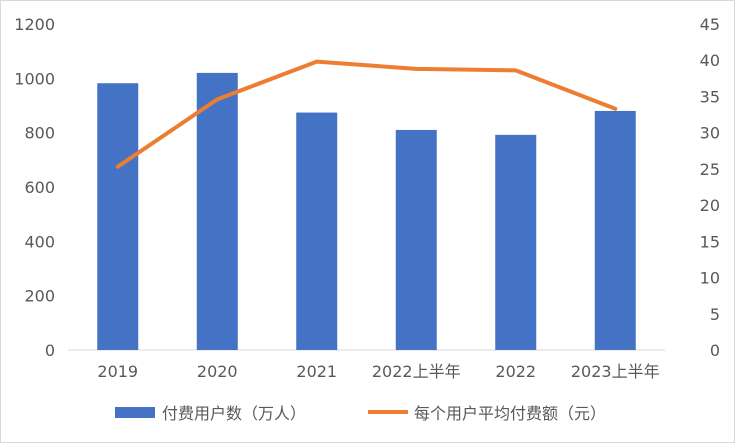 This screenshot has width=735, height=443. I want to click on x-tick-label: 2021, so click(316, 371).